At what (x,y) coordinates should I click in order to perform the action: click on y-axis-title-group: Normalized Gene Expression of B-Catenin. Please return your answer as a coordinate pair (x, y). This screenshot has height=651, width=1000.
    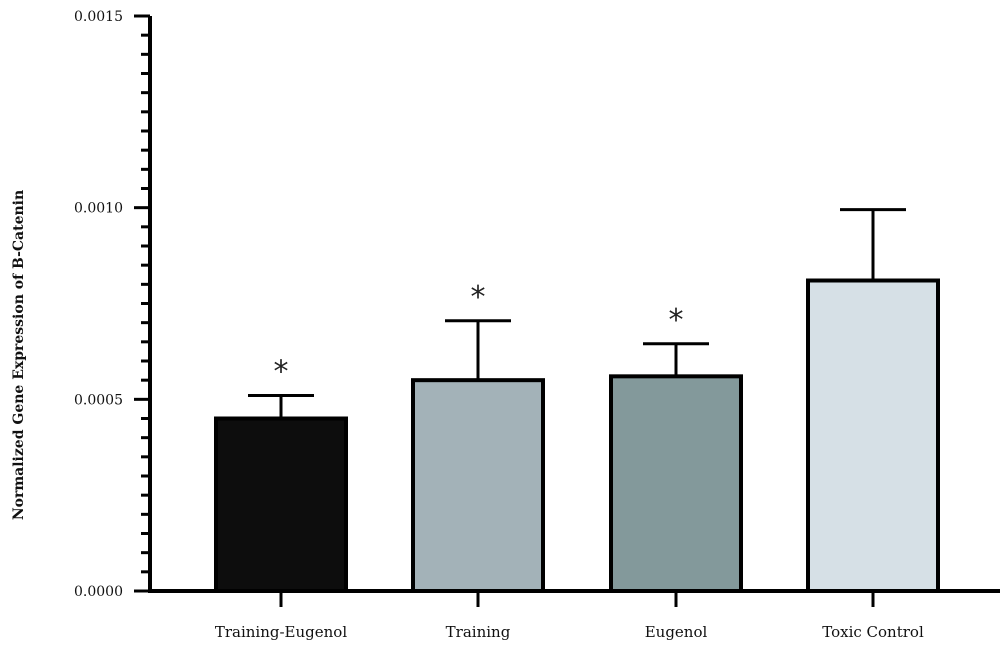
    Looking at the image, I should click on (19, 355).